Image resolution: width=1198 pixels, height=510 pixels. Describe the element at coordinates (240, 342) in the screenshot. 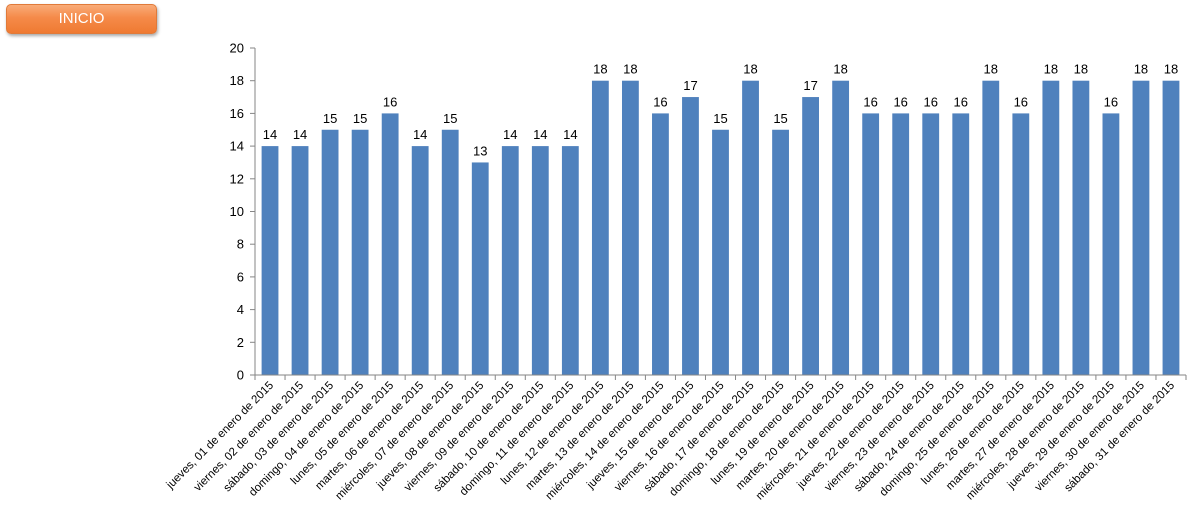

I see `y-tick-label: 2` at that location.